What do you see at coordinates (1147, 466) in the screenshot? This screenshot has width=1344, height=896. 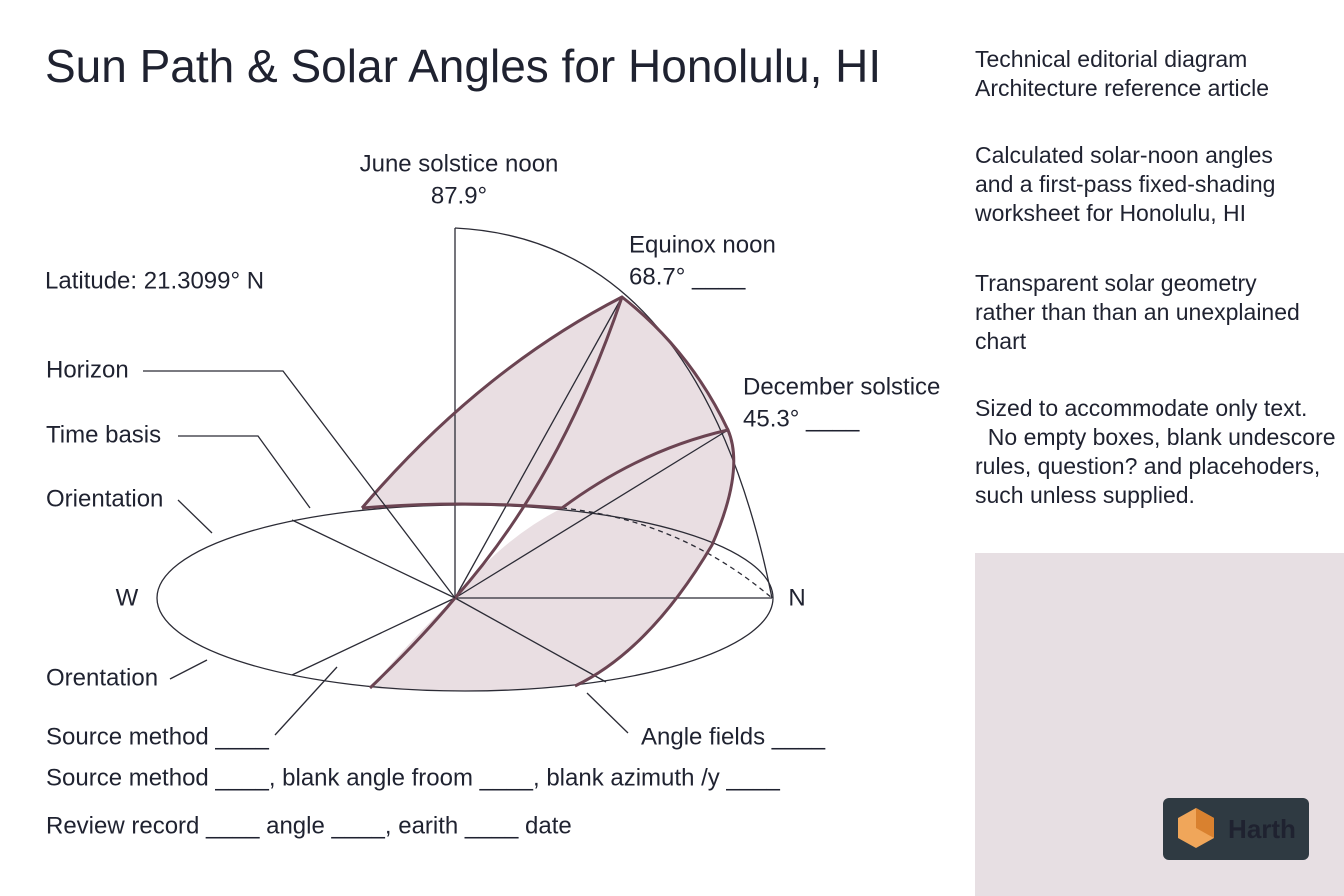 I see `sidebar-text: rules, question? and placehoders,` at bounding box center [1147, 466].